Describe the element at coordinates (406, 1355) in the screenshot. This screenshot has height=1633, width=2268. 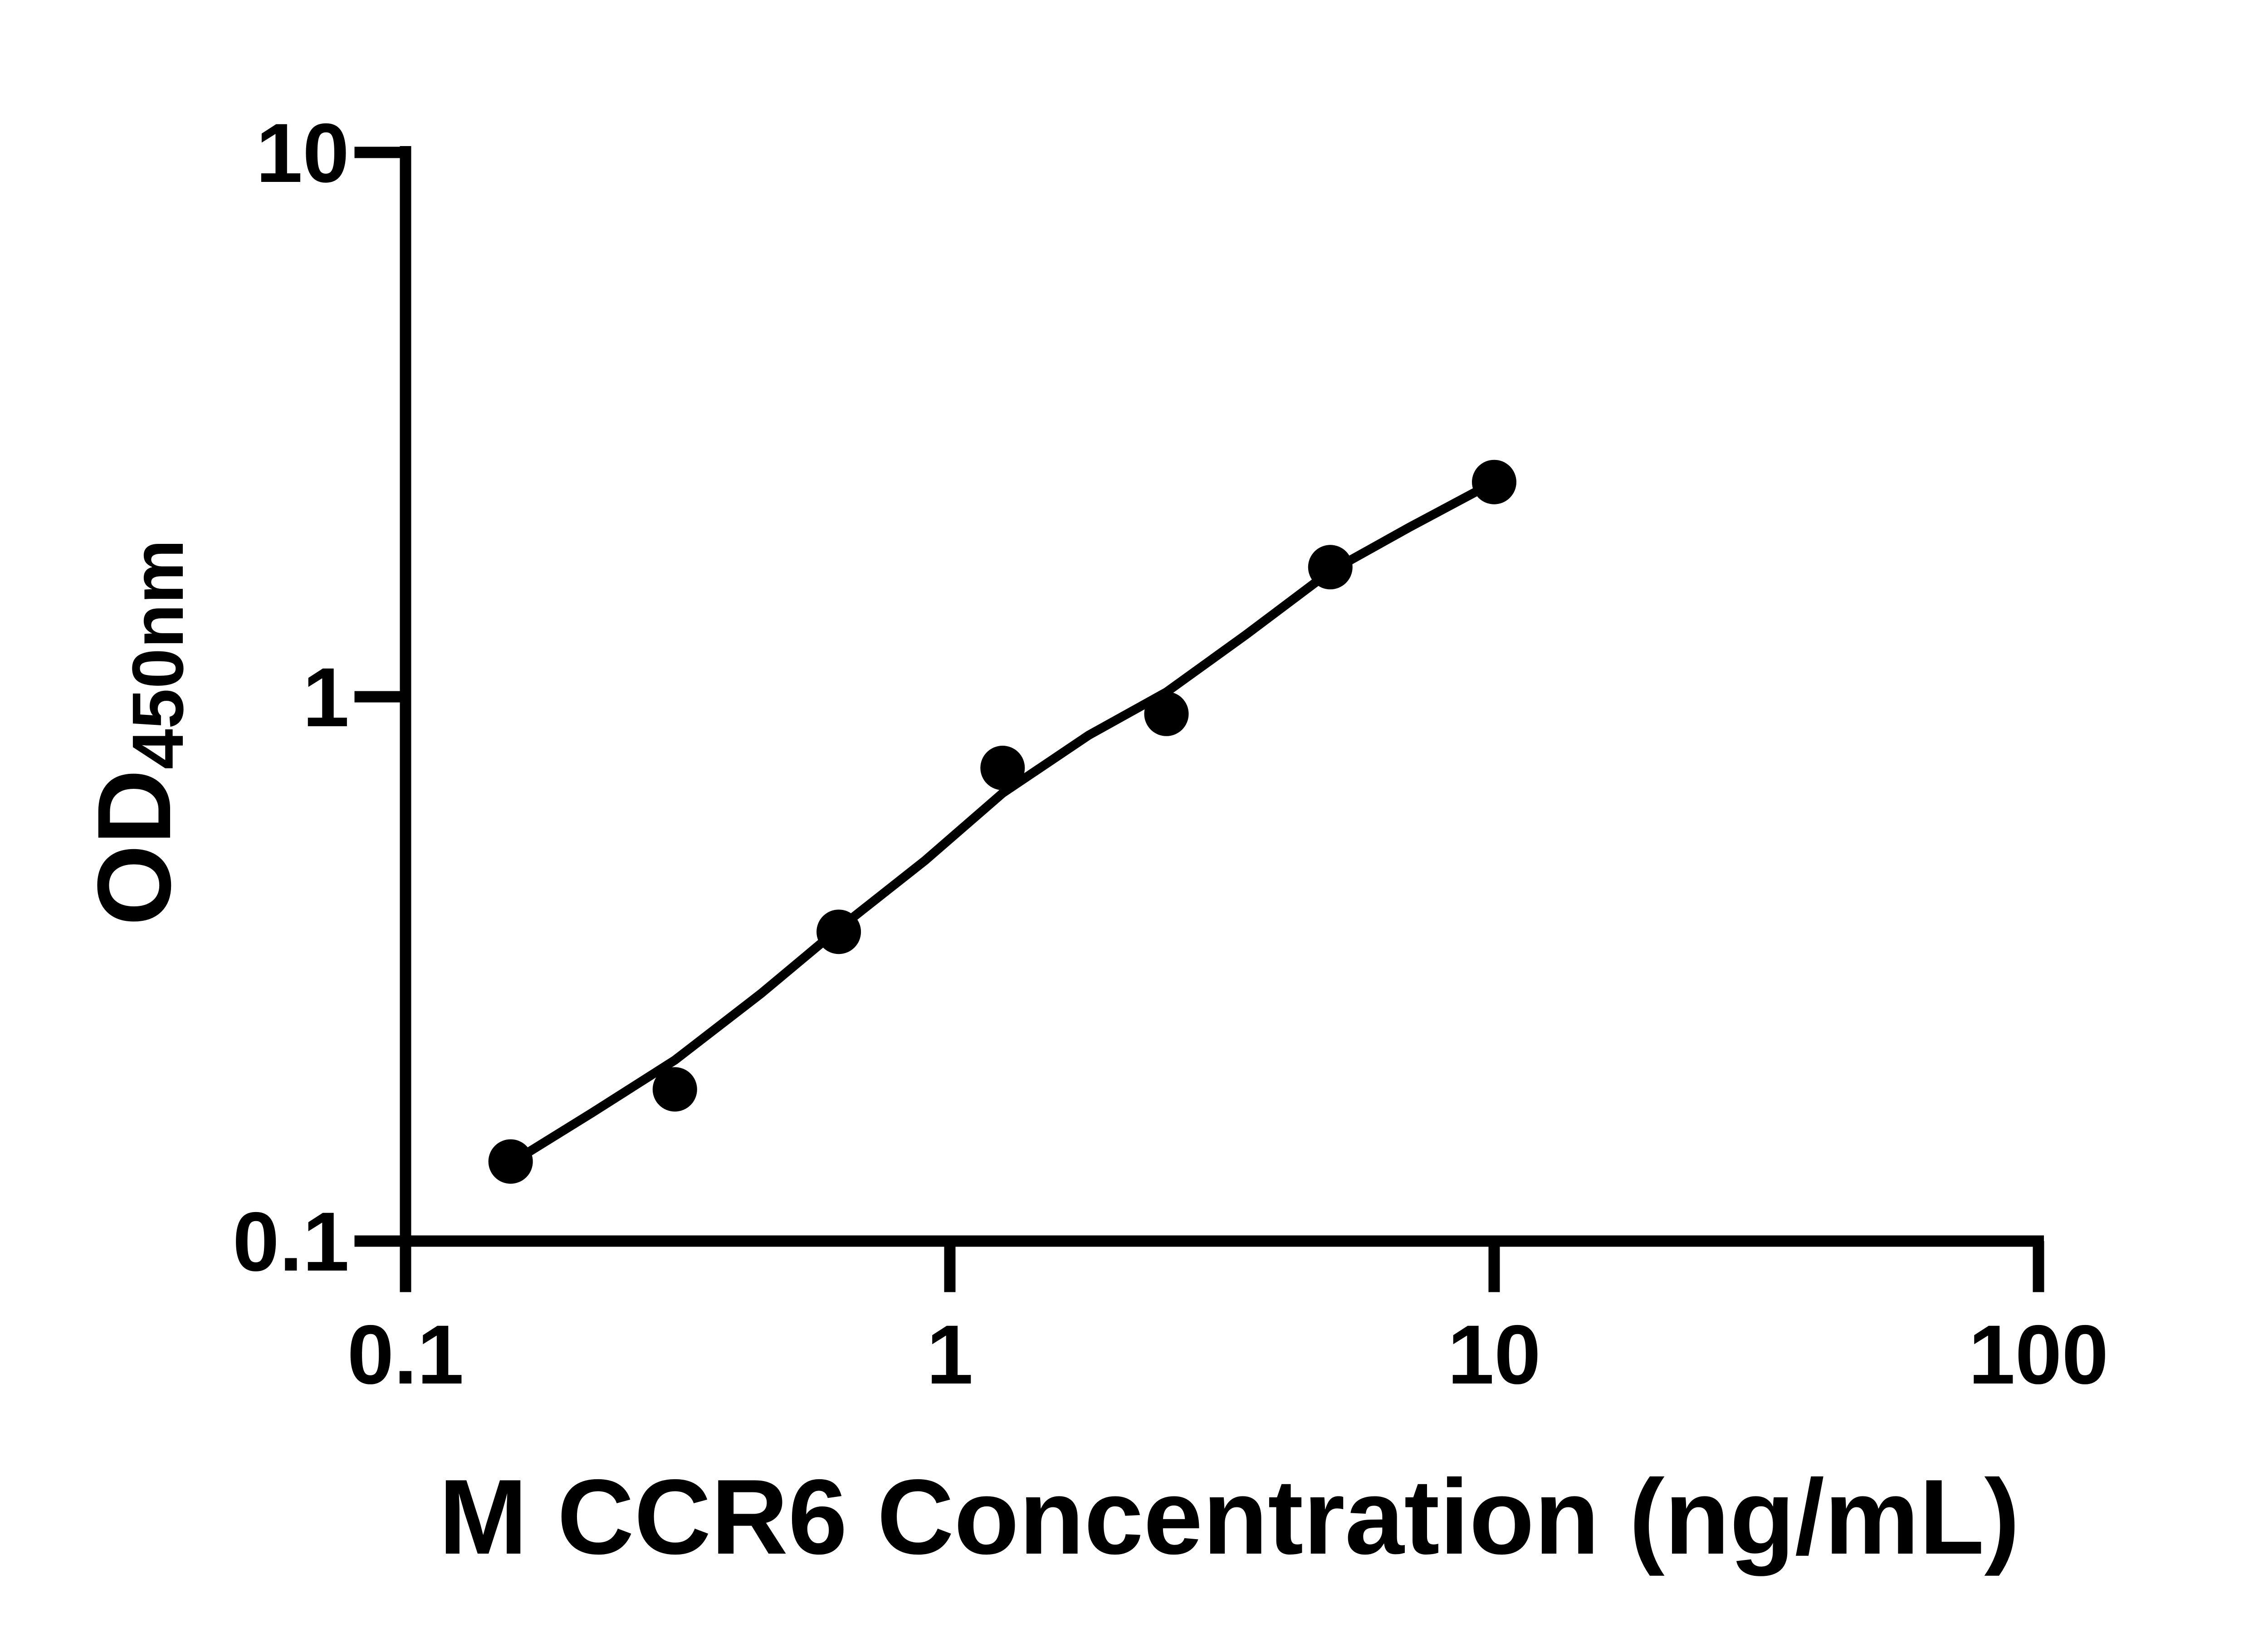
I see `x-tick-label: 0.1` at that location.